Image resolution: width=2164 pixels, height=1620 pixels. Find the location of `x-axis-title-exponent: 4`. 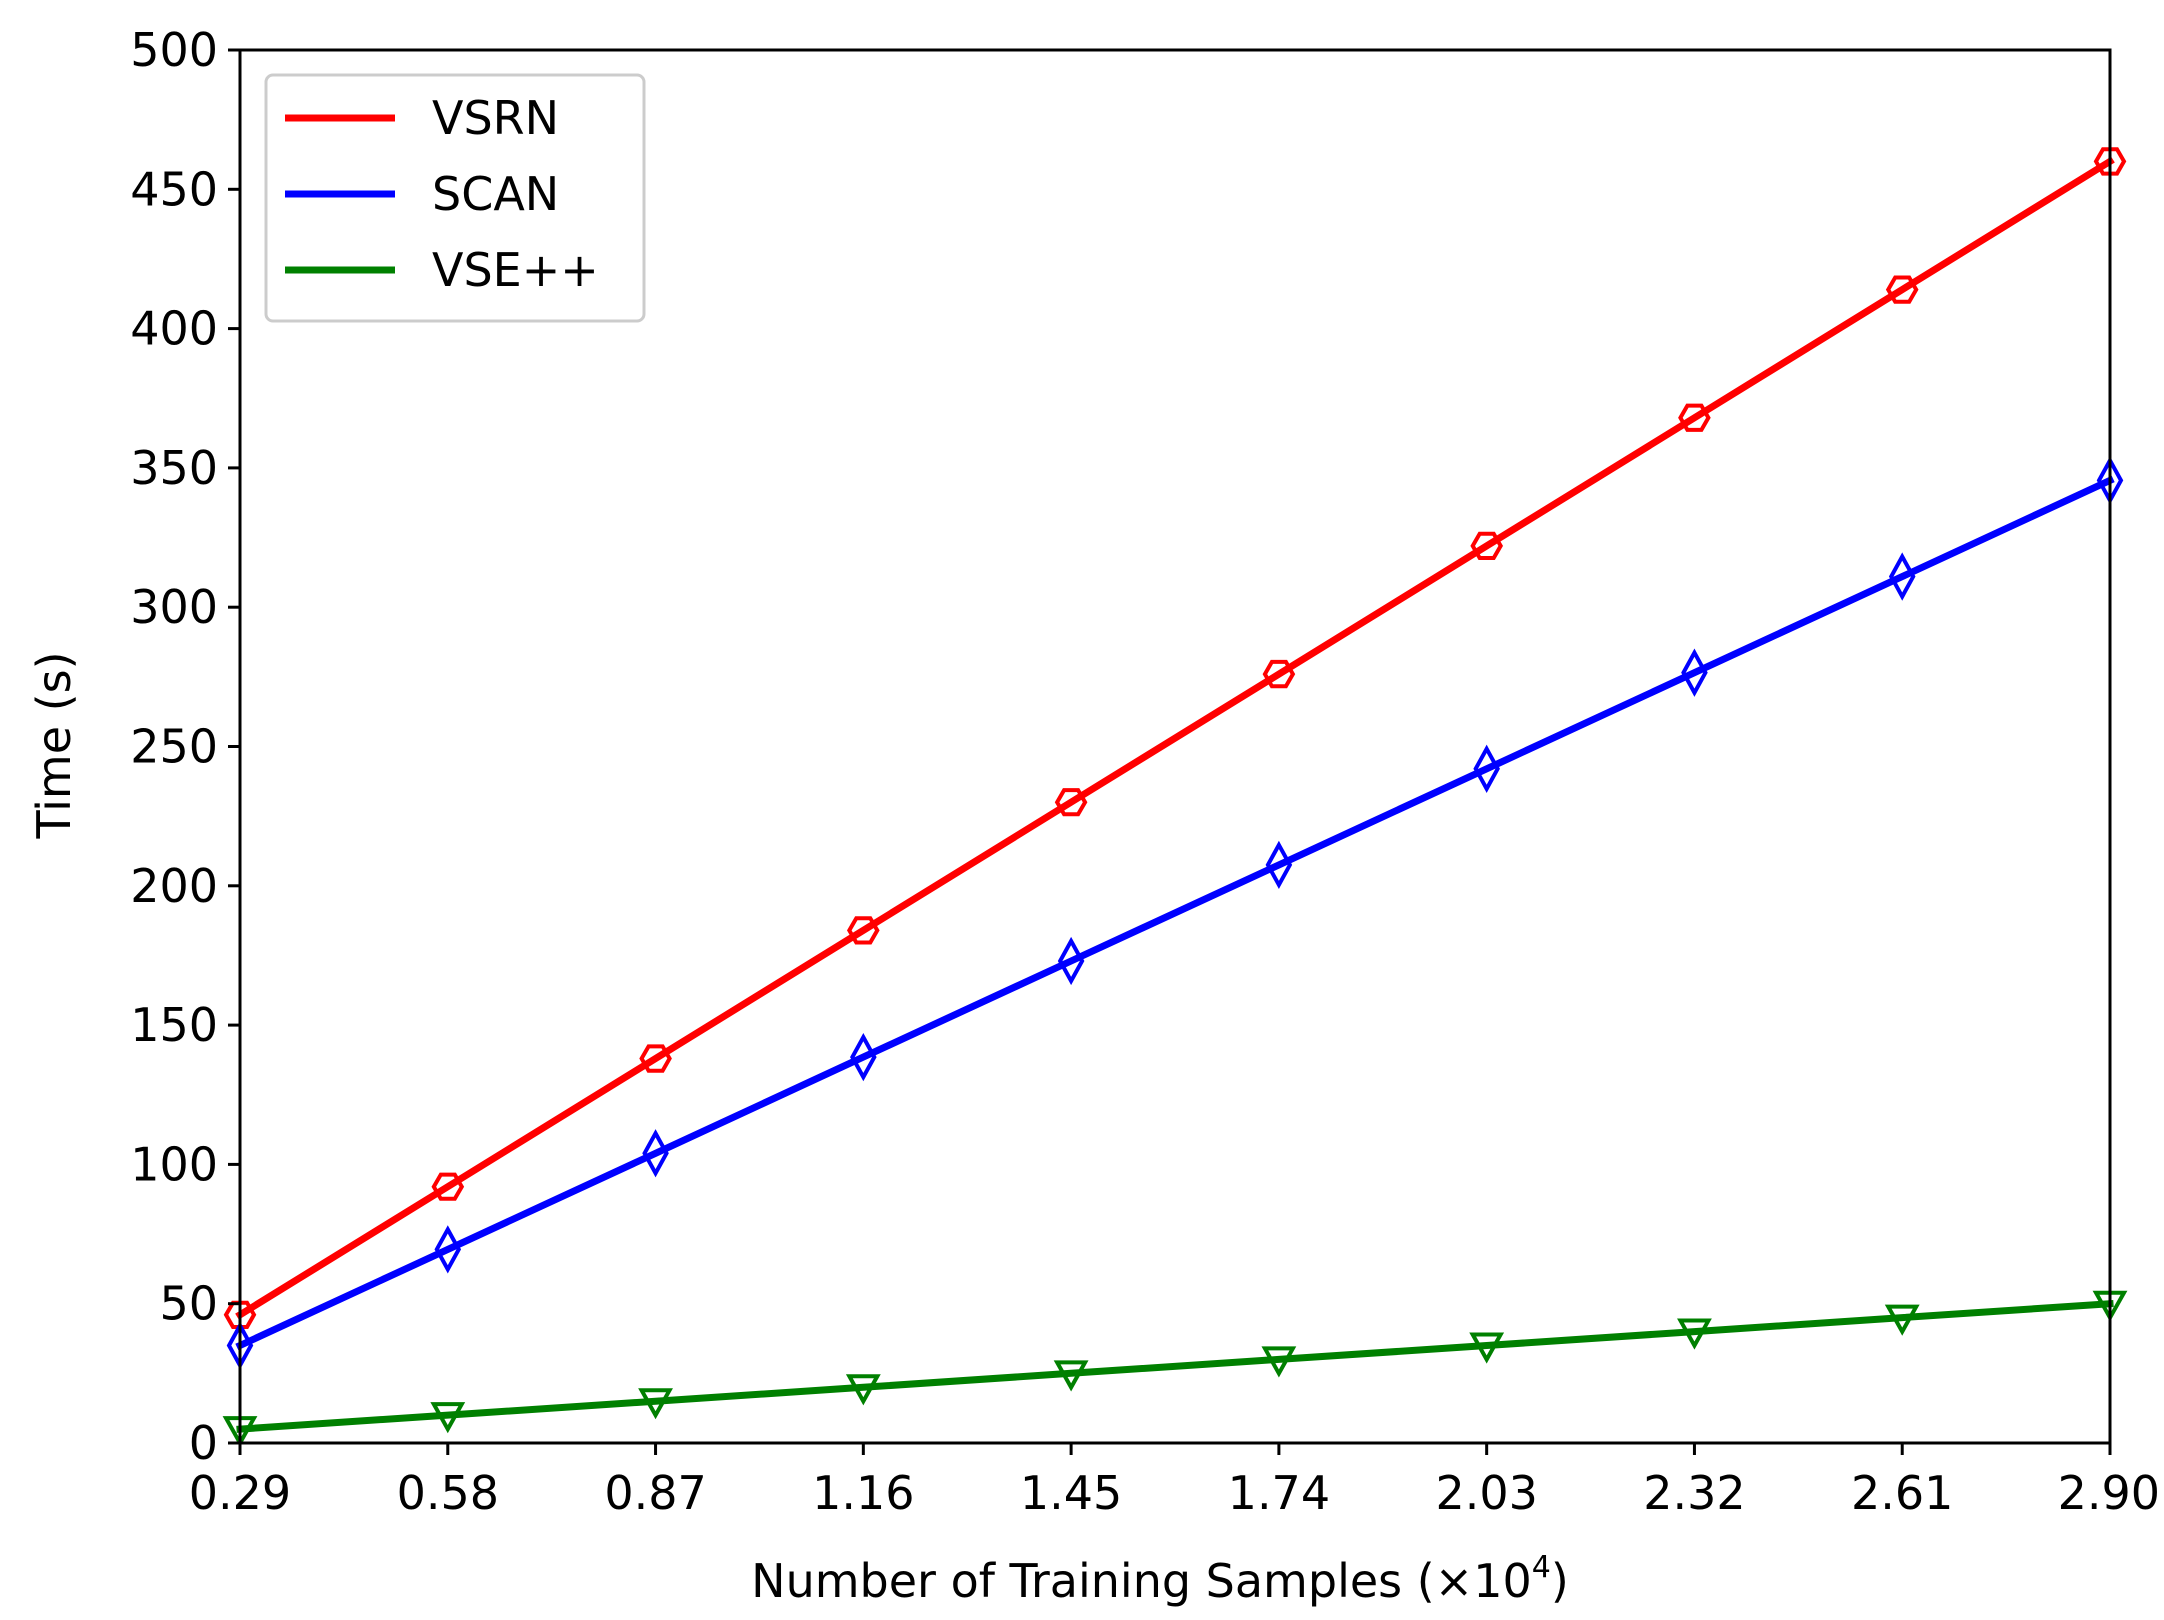

x-axis-title-exponent: 4 is located at coordinates (1541, 1567).